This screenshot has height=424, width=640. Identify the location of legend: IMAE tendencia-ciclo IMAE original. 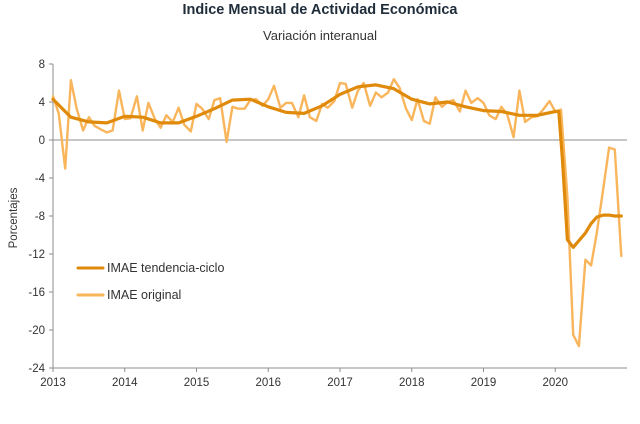
(150, 281).